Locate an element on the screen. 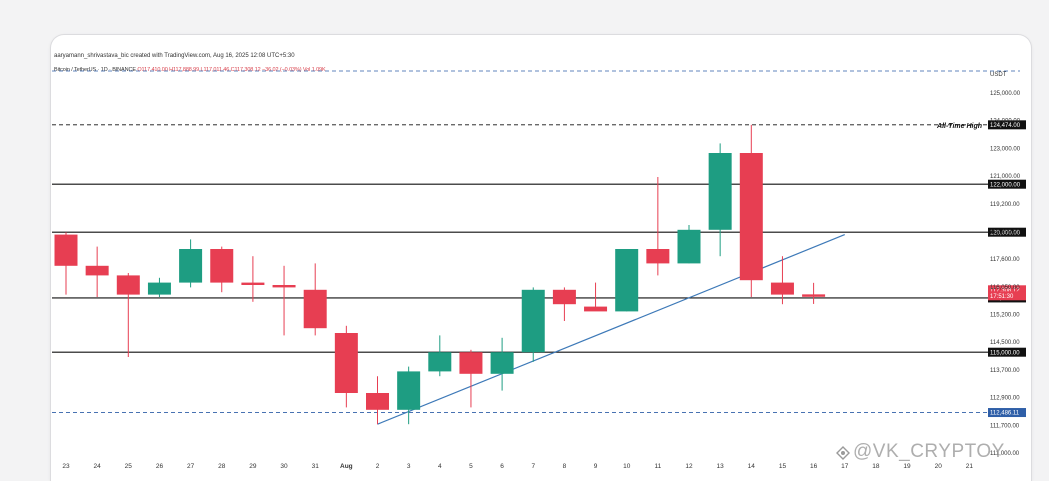  y-tick-label: 113,700.00 is located at coordinates (1005, 371).